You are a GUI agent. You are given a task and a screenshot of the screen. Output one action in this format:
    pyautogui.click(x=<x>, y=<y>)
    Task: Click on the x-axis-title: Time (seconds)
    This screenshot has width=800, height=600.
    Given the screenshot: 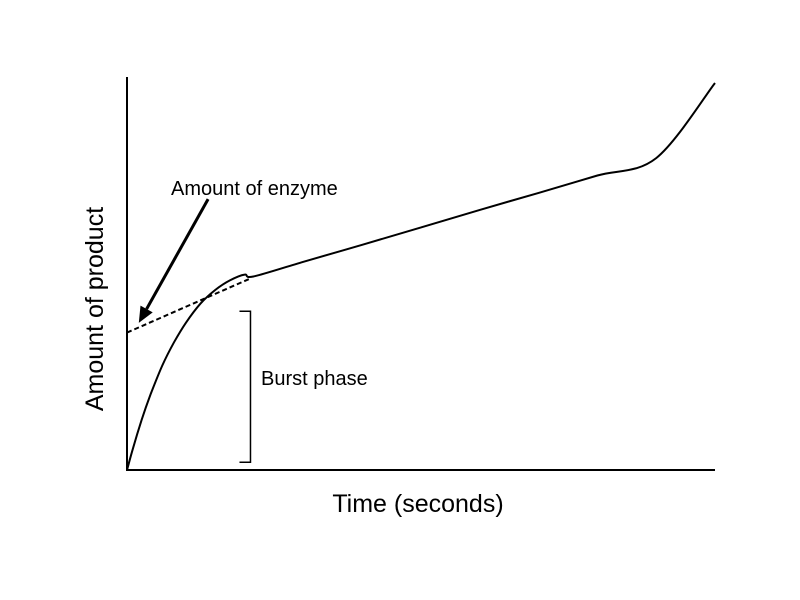 What is the action you would take?
    pyautogui.click(x=417, y=504)
    